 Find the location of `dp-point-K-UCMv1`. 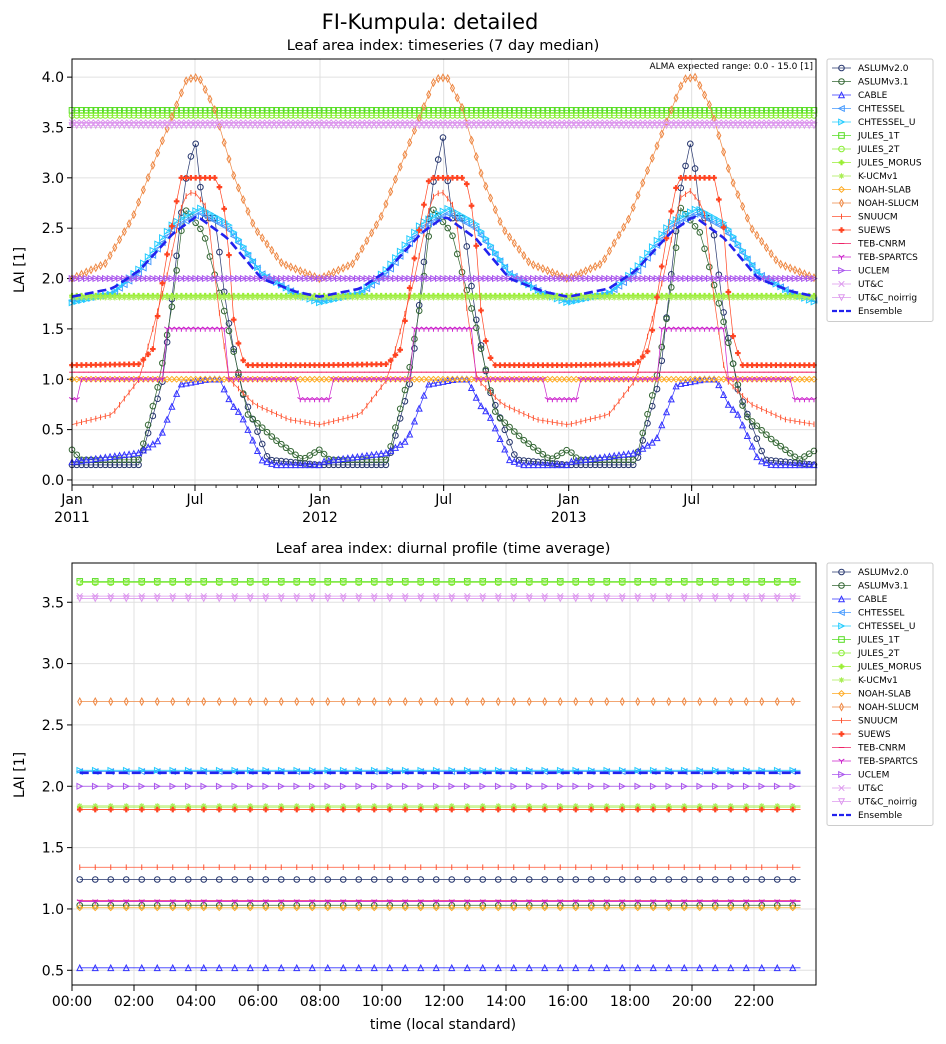

dp-point-K-UCMv1 is located at coordinates (79, 806).